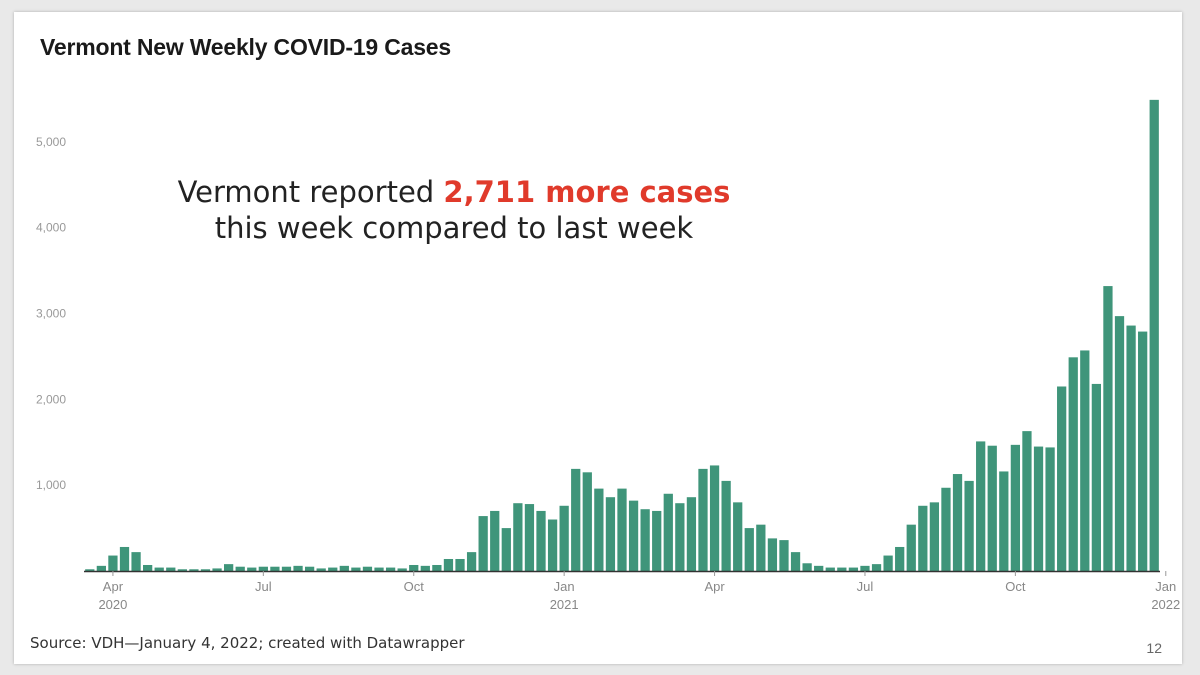  Describe the element at coordinates (51, 228) in the screenshot. I see `y-tick-label: 4,000` at that location.